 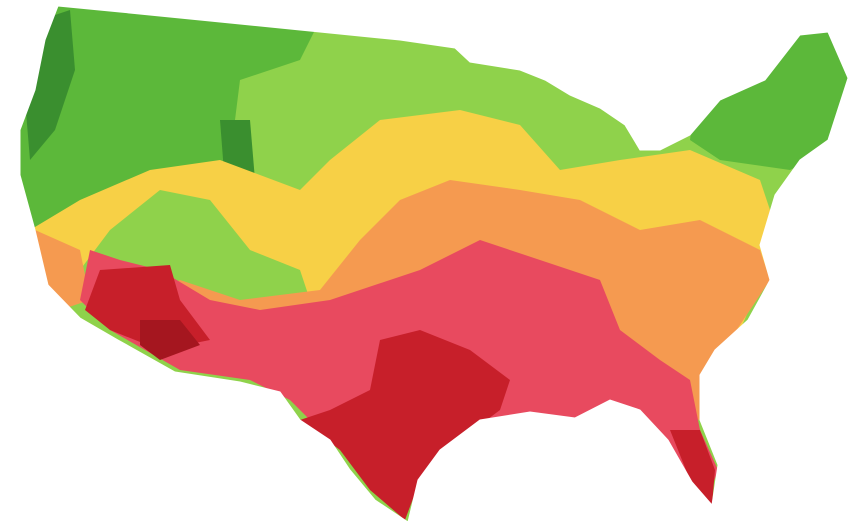 What do you see at coordinates (170, 340) in the screenshot?
I see `region-dark-red` at bounding box center [170, 340].